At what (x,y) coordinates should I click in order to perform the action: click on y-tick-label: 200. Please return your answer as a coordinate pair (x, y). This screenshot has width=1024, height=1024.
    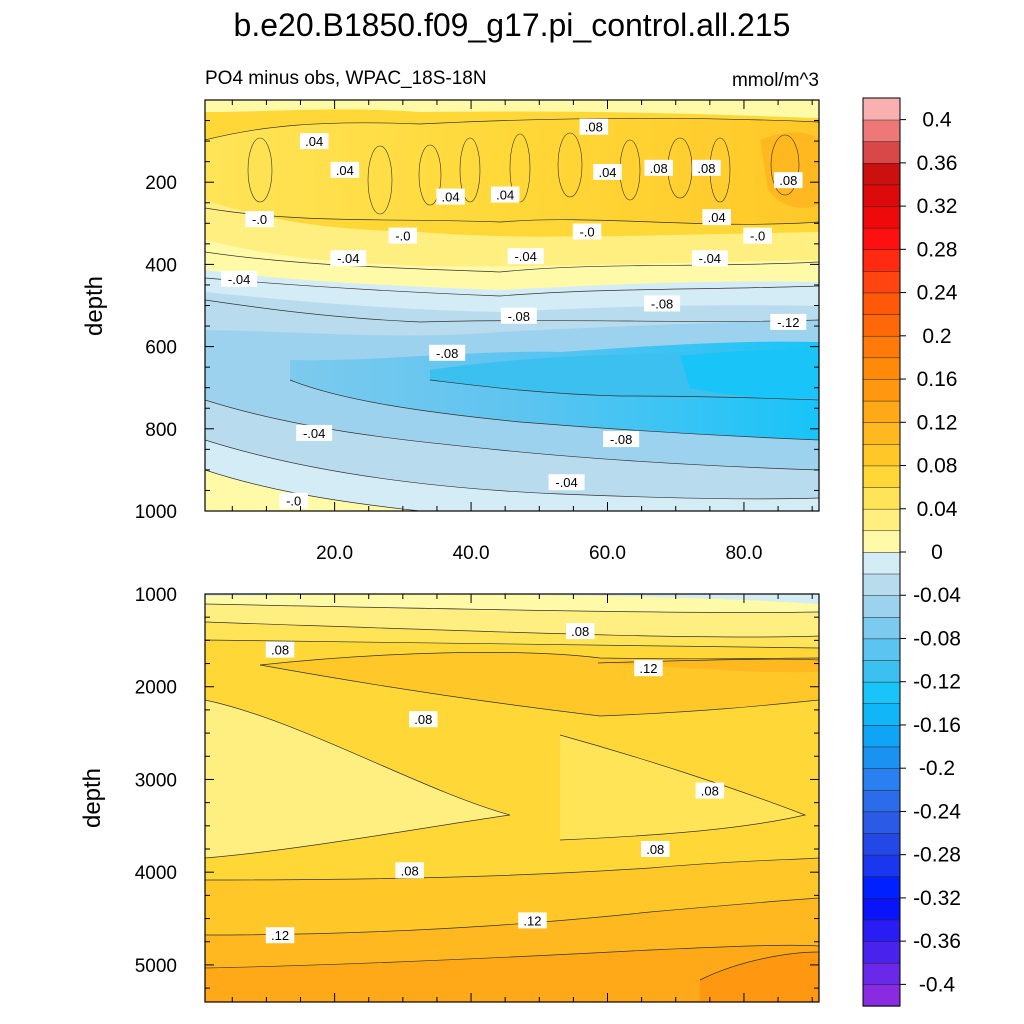
    Looking at the image, I should click on (161, 183).